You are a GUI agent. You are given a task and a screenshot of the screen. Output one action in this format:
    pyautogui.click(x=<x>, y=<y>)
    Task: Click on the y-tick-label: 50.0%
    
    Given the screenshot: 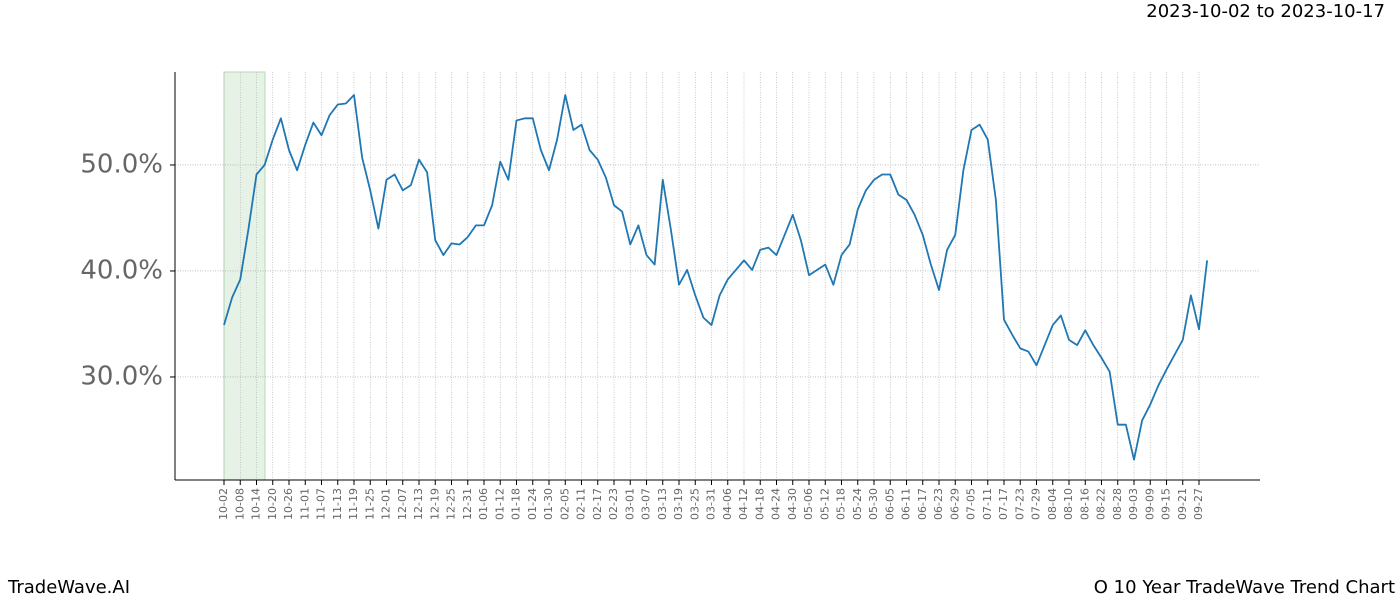 What is the action you would take?
    pyautogui.click(x=121, y=164)
    